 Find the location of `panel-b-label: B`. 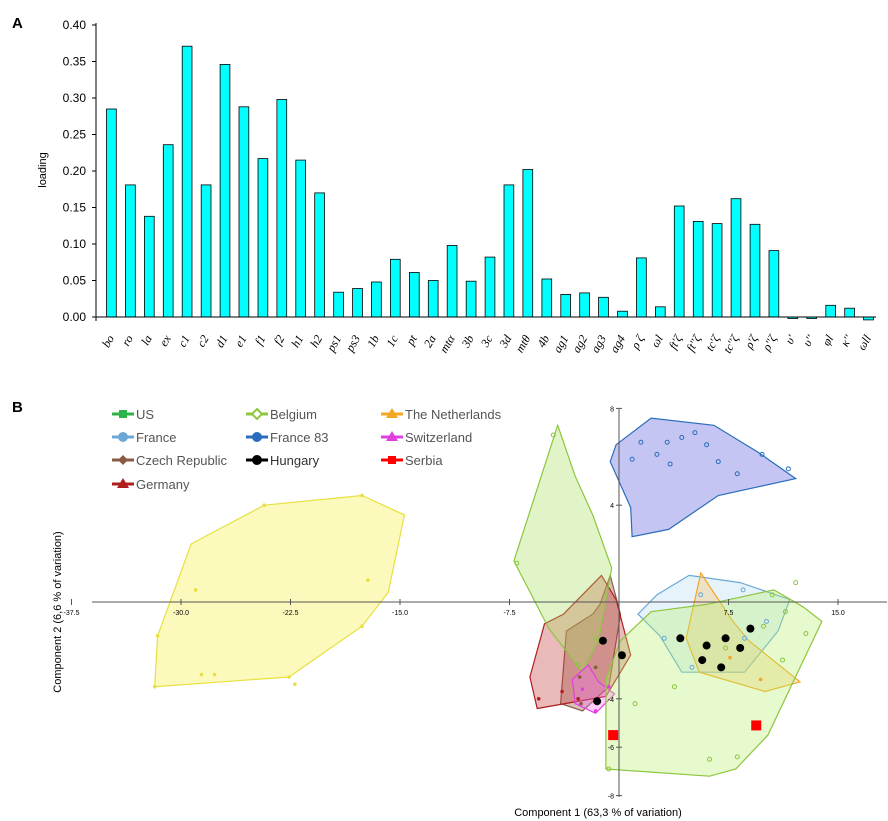

panel-b-label: B is located at coordinates (17, 407).